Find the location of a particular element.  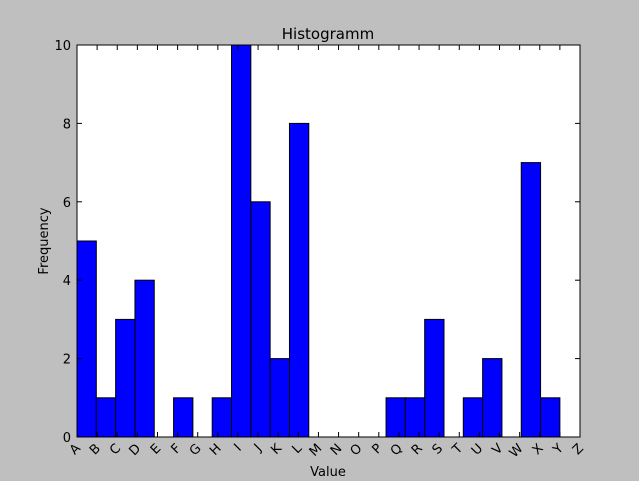

y-tick-label: 2 is located at coordinates (67, 360).